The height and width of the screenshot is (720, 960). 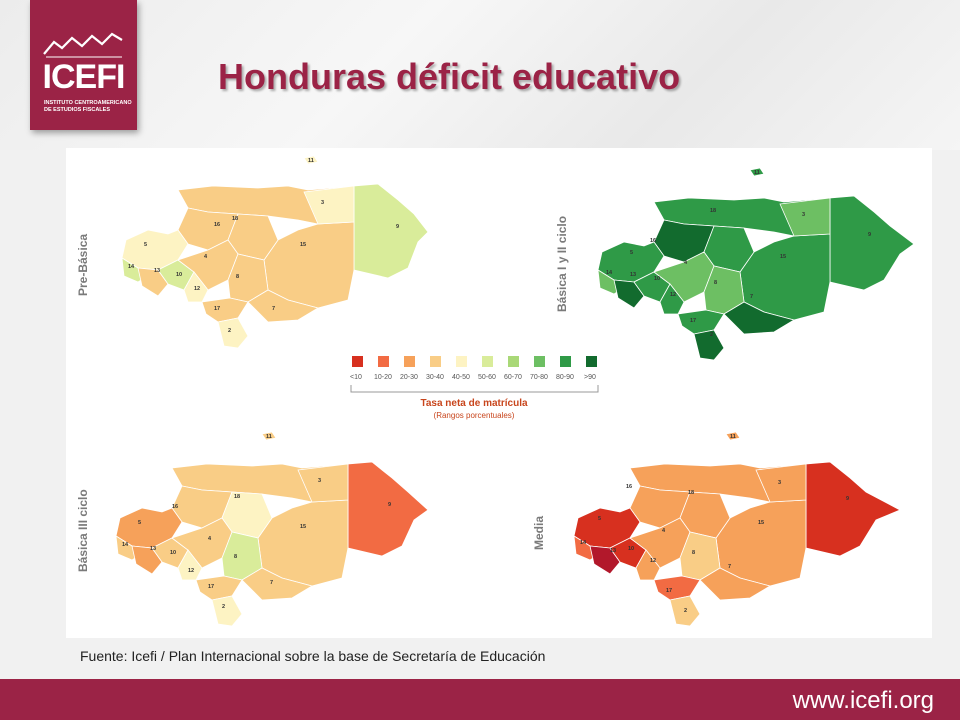 What do you see at coordinates (539, 377) in the screenshot?
I see `legend-label: 70-80` at bounding box center [539, 377].